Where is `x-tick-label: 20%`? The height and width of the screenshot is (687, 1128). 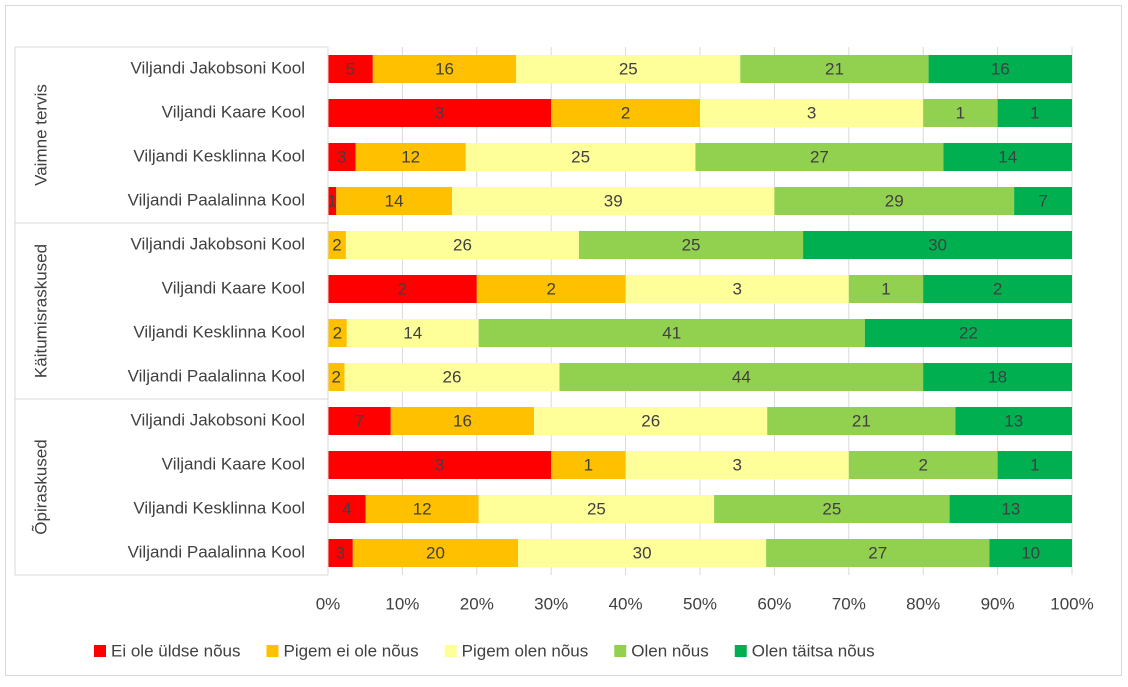 x-tick-label: 20% is located at coordinates (477, 603).